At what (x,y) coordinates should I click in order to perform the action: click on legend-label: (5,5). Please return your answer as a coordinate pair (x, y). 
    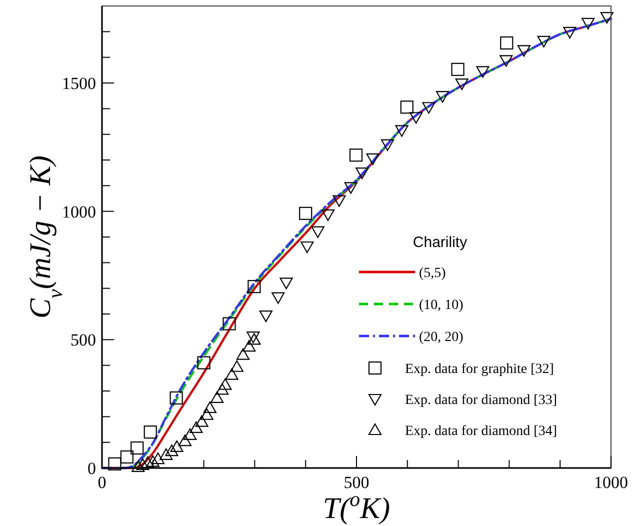
    Looking at the image, I should click on (432, 273).